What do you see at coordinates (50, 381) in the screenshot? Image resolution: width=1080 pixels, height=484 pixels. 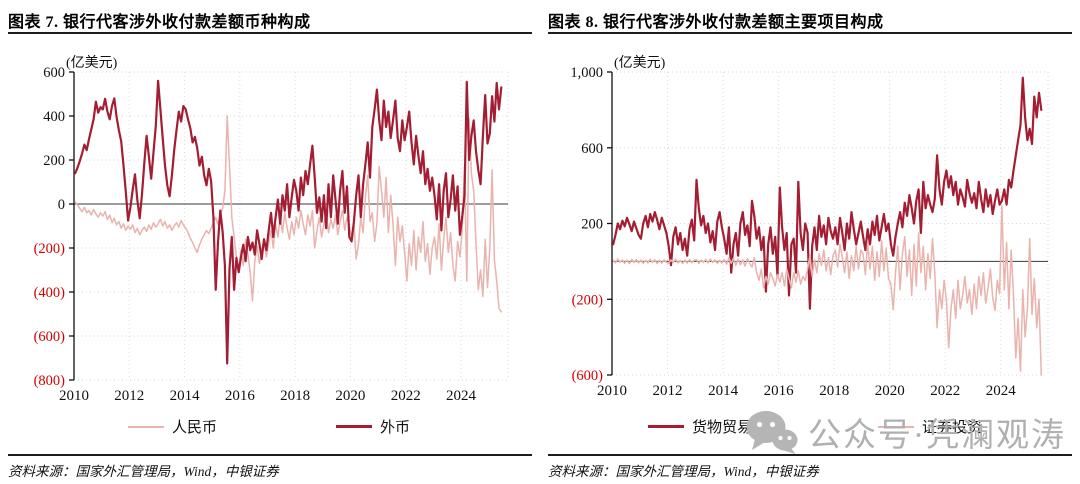 I see `y-tick-label: (800)` at bounding box center [50, 381].